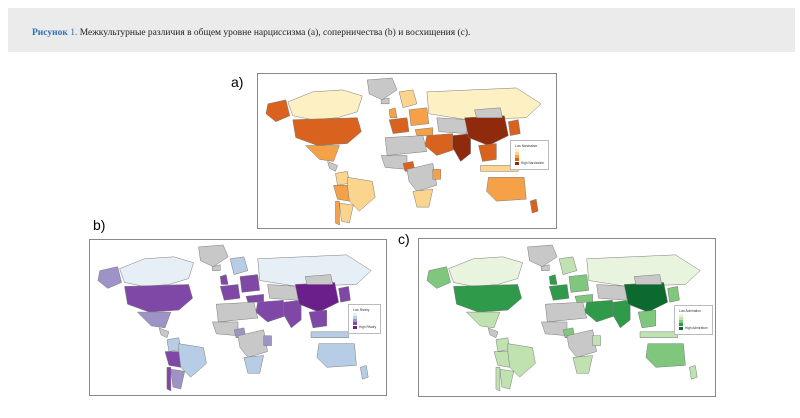  I want to click on legend-low: Low Narcissism, so click(529, 146).